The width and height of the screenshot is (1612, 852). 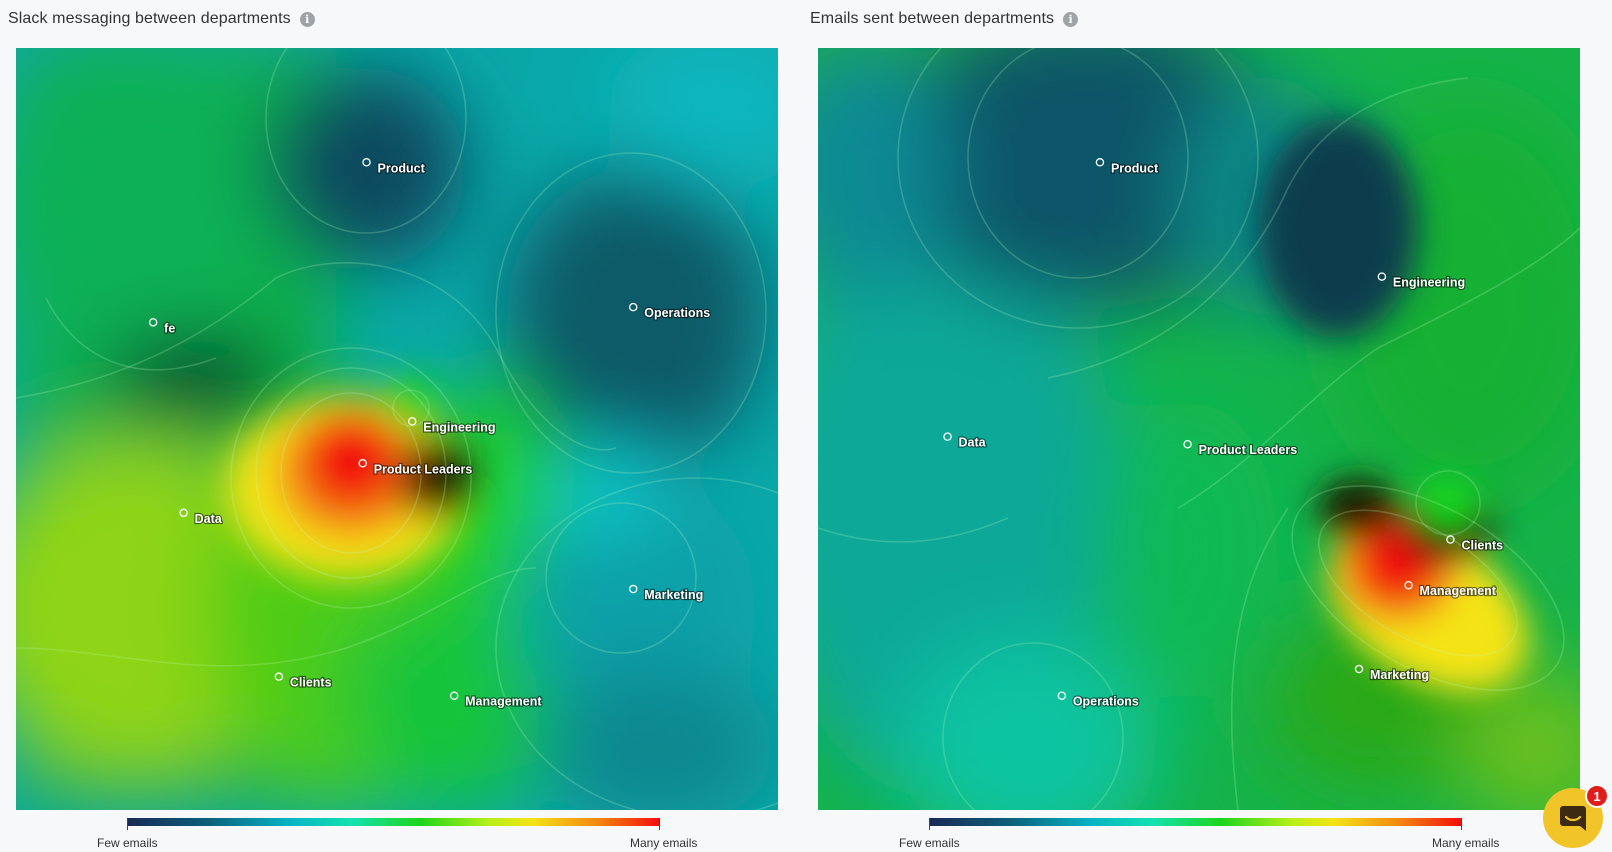 What do you see at coordinates (1597, 796) in the screenshot?
I see `chat-notification-badge: 1` at bounding box center [1597, 796].